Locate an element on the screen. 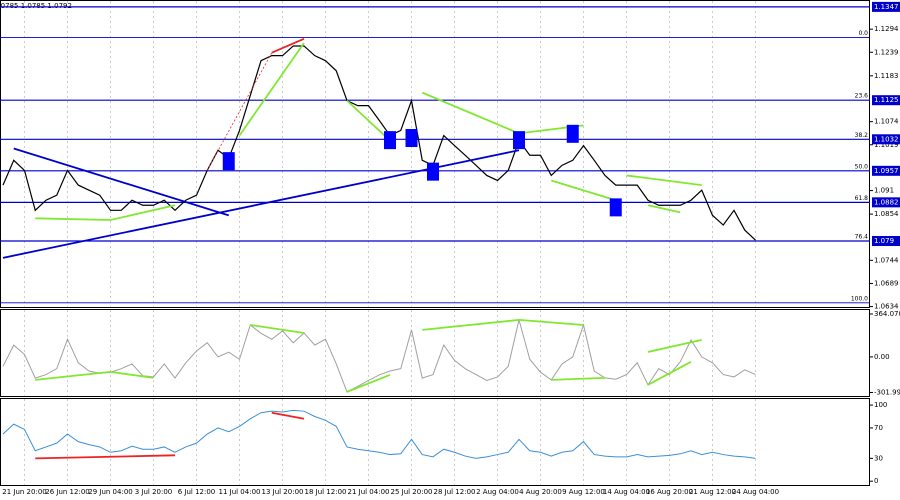 The width and height of the screenshot is (900, 500). level-label: 1.0882 is located at coordinates (886, 202).